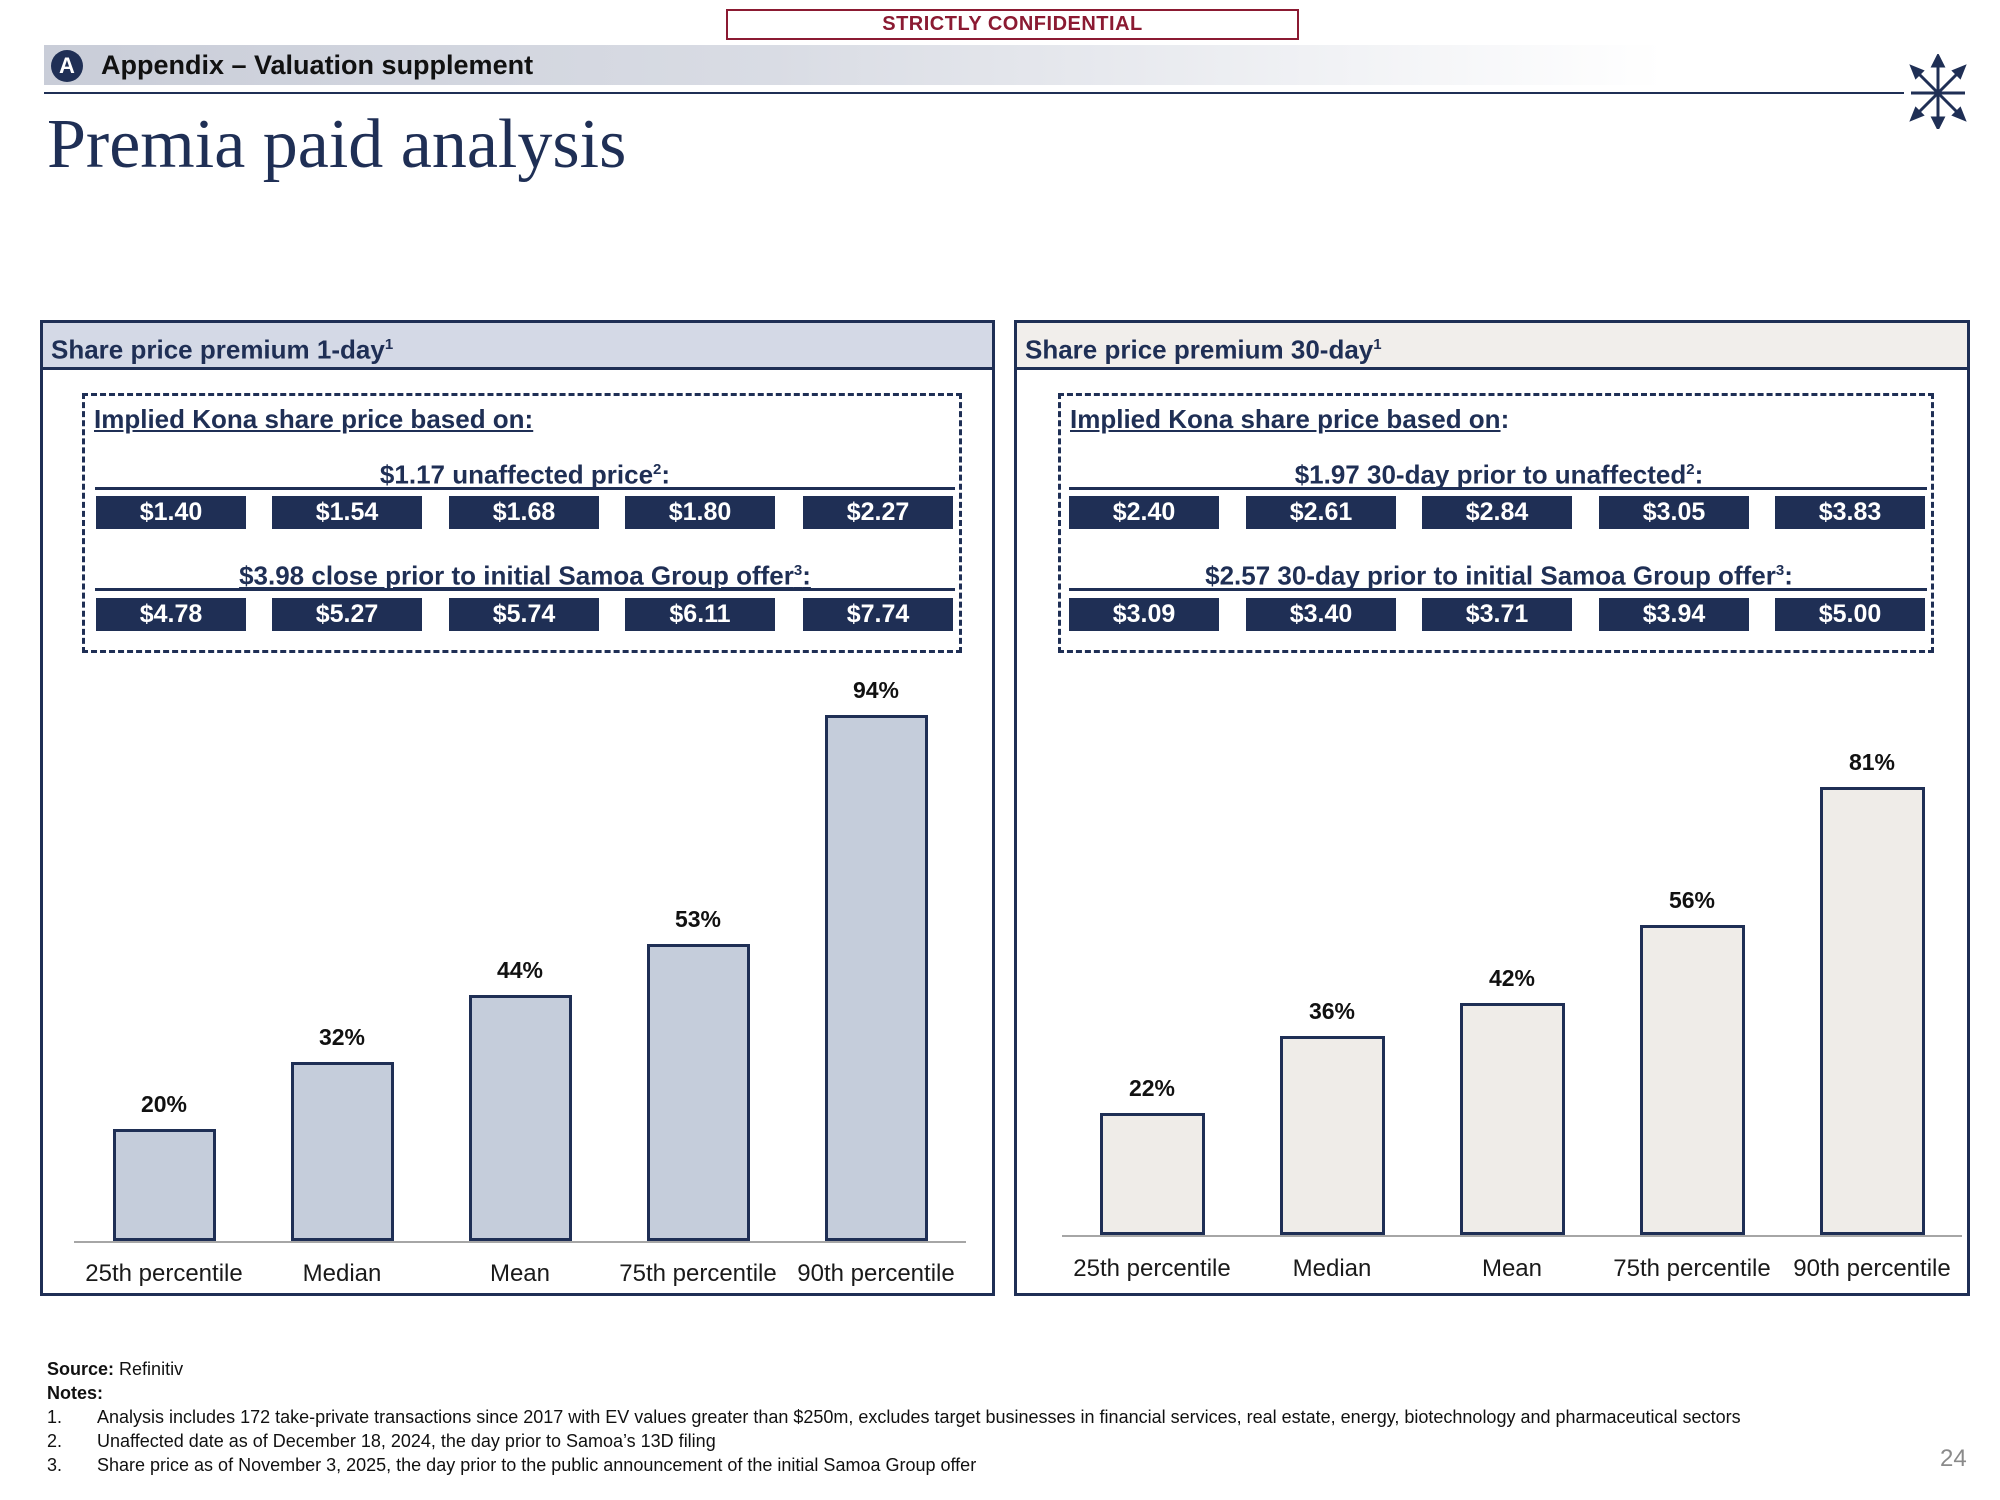 Image resolution: width=2000 pixels, height=1500 pixels. I want to click on price-box: $5.00, so click(1850, 614).